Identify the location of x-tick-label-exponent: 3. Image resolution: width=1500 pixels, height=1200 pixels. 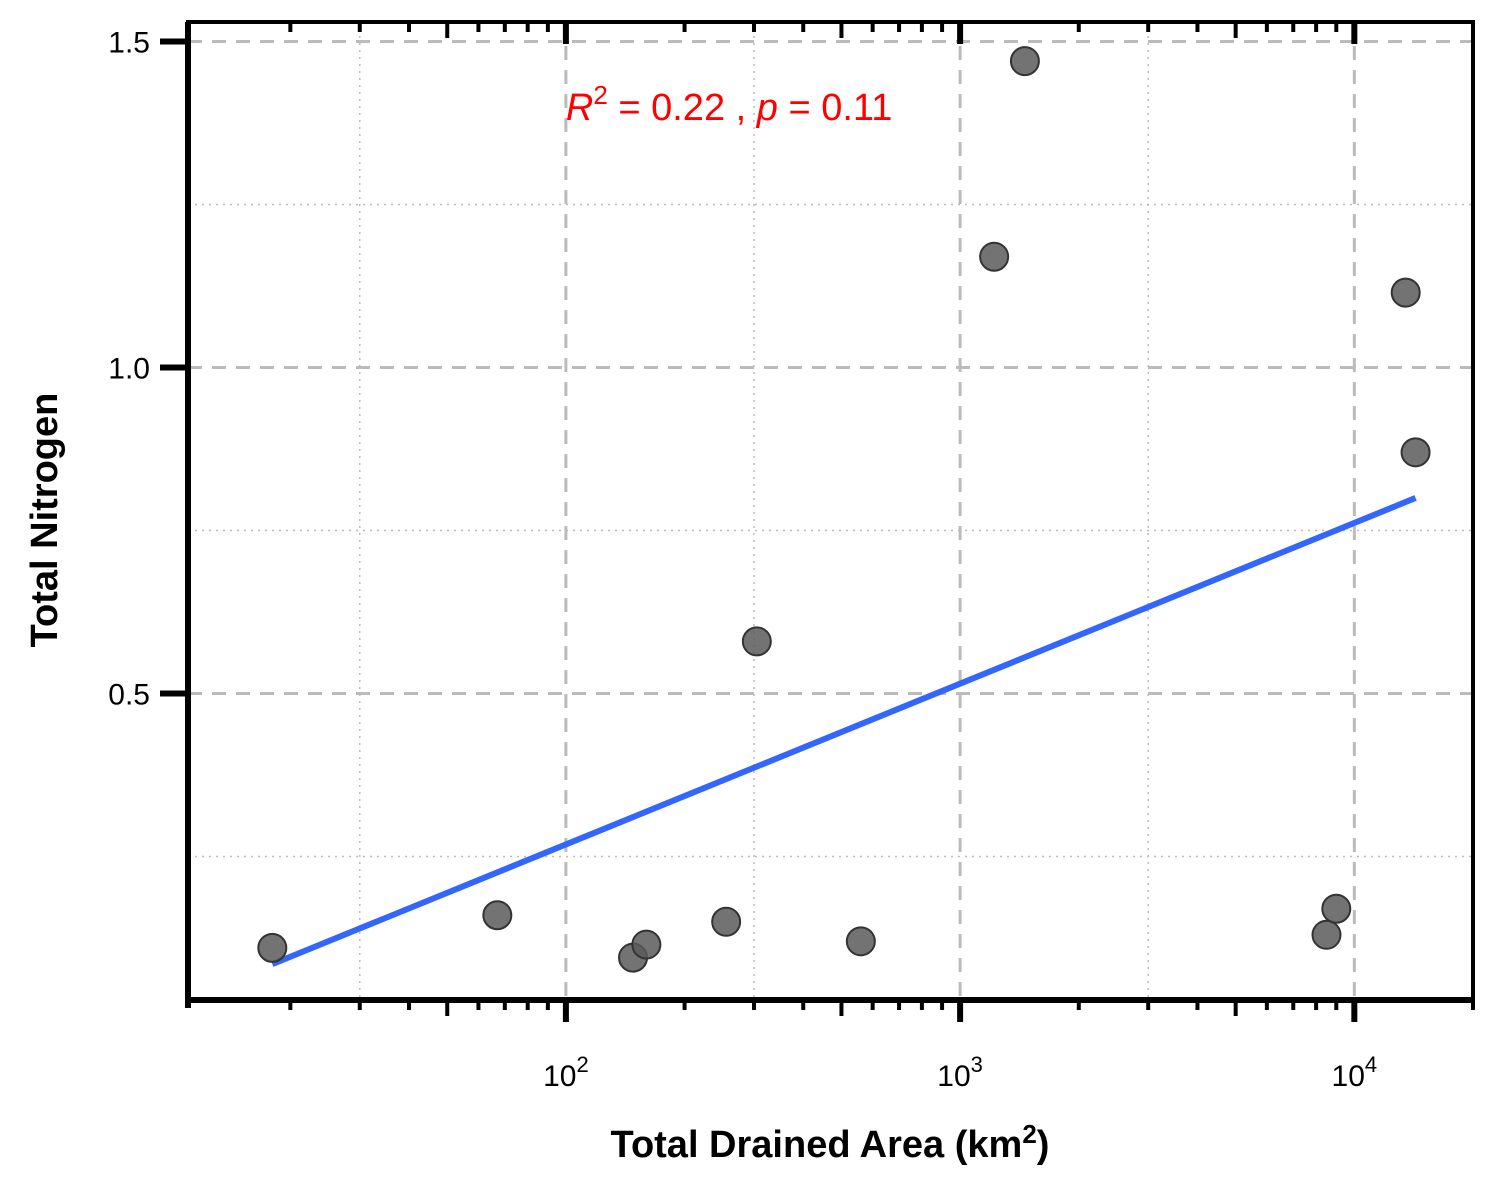
(977, 1064).